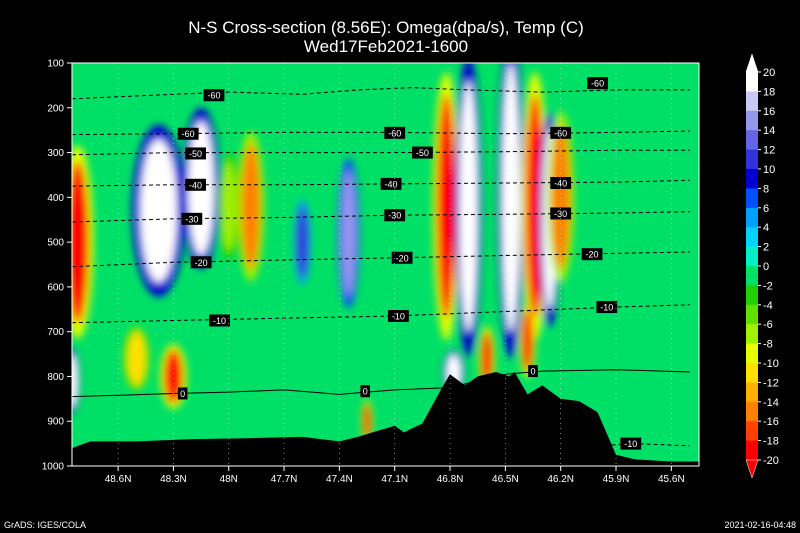 This screenshot has height=533, width=800. What do you see at coordinates (616, 479) in the screenshot?
I see `x-tick-label-9: 45.9N` at bounding box center [616, 479].